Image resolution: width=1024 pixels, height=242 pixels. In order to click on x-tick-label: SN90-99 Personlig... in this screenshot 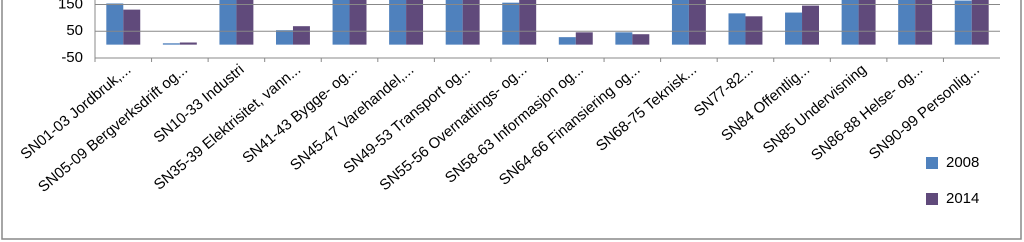, I will do `click(924, 112)`.